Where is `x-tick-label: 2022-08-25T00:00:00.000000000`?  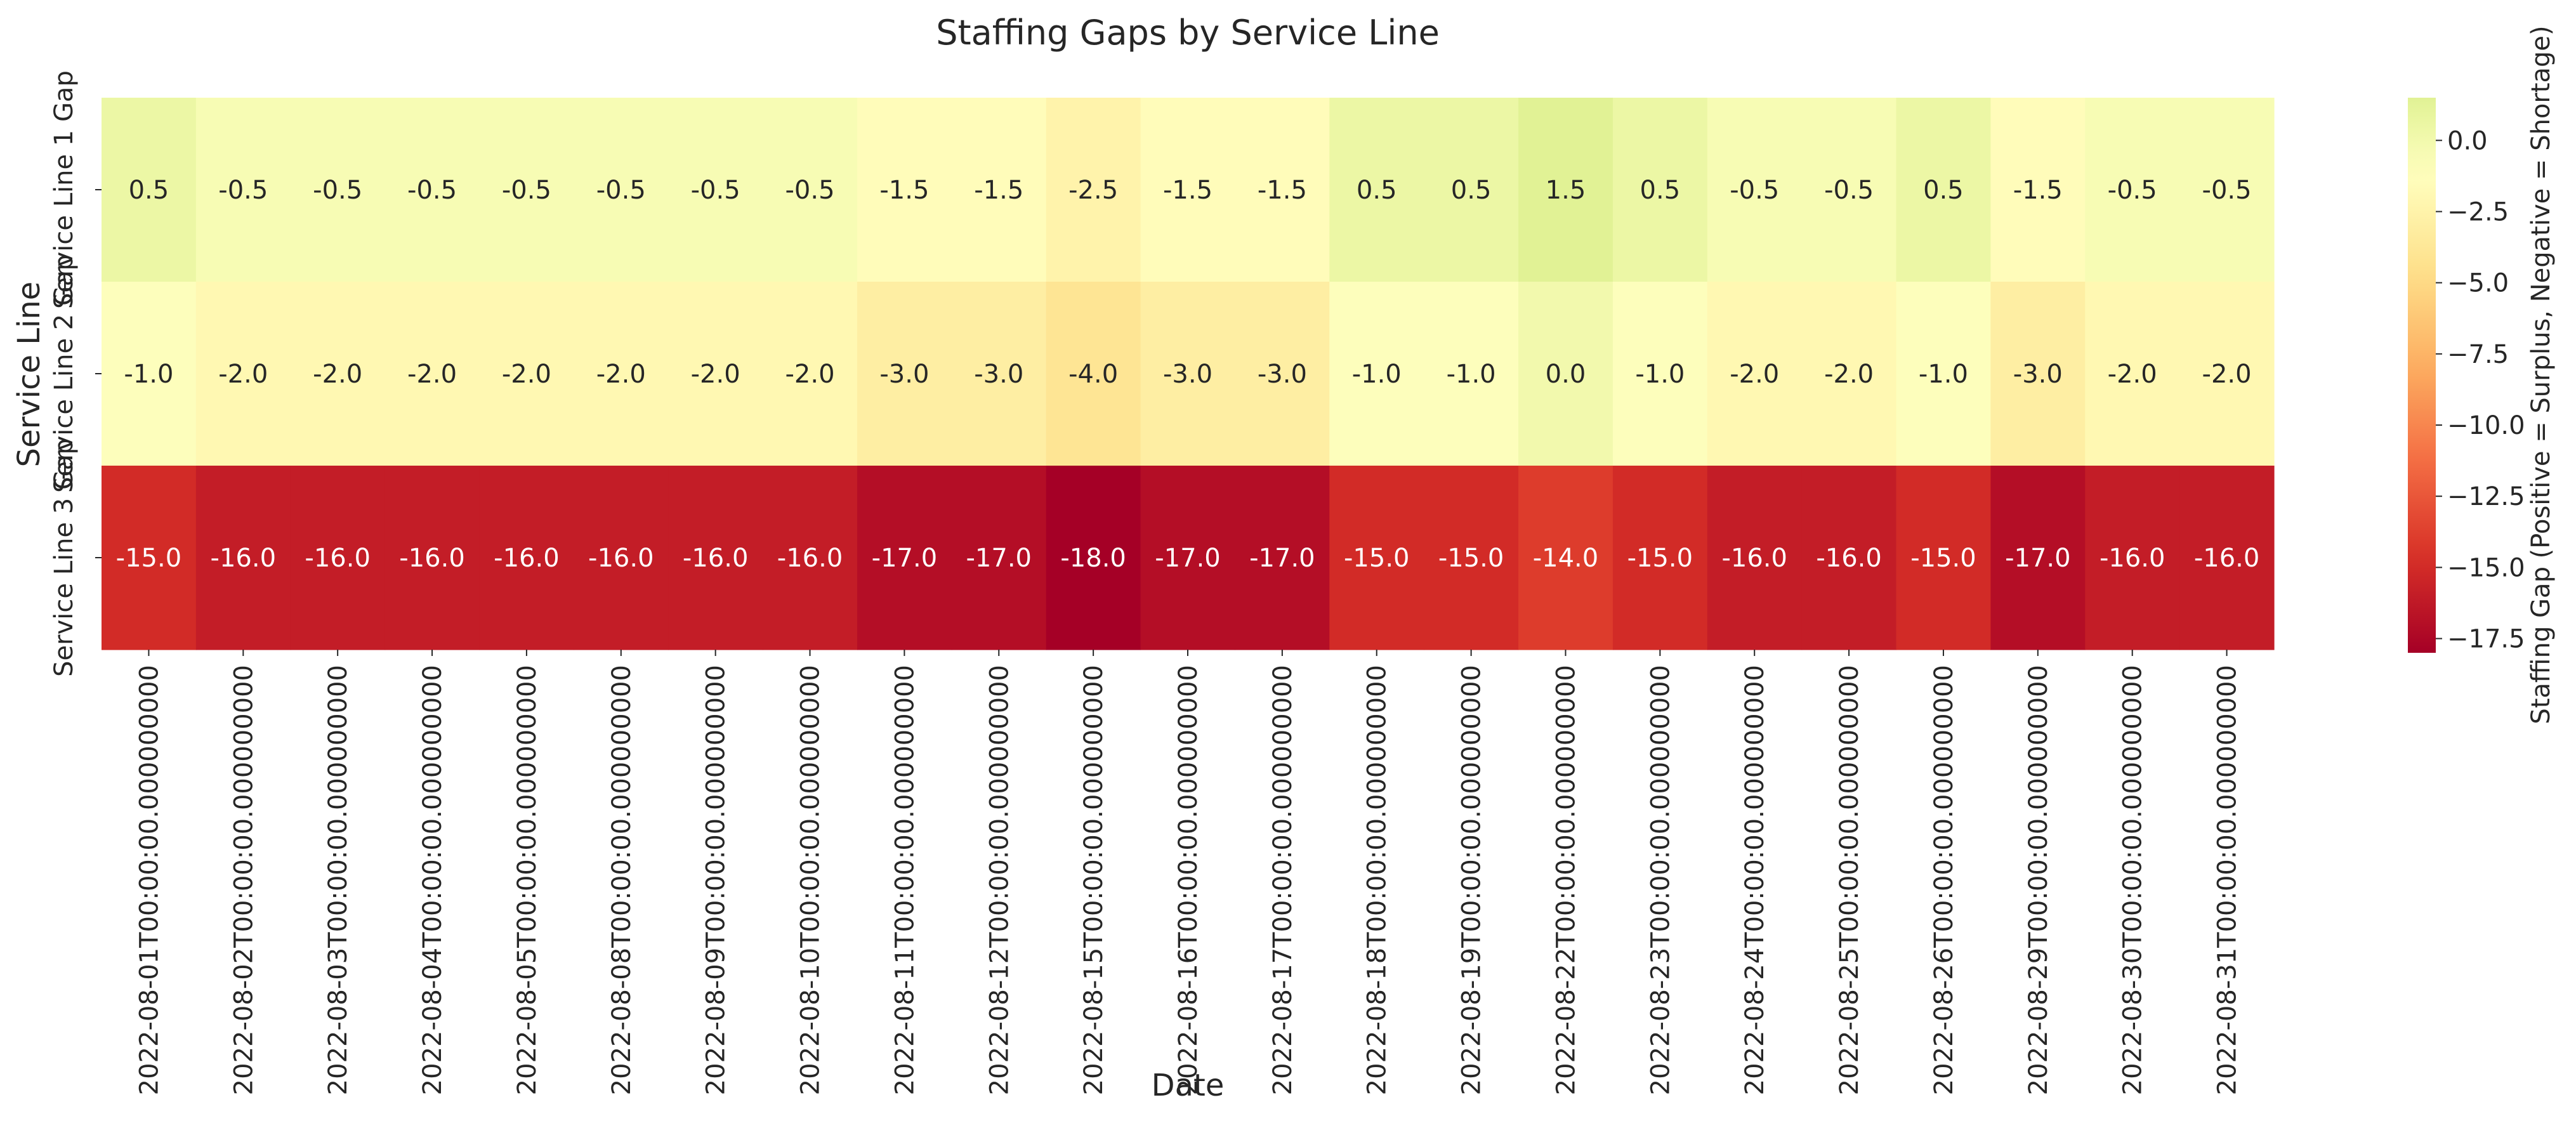 x-tick-label: 2022-08-25T00:00:00.000000000 is located at coordinates (1850, 880).